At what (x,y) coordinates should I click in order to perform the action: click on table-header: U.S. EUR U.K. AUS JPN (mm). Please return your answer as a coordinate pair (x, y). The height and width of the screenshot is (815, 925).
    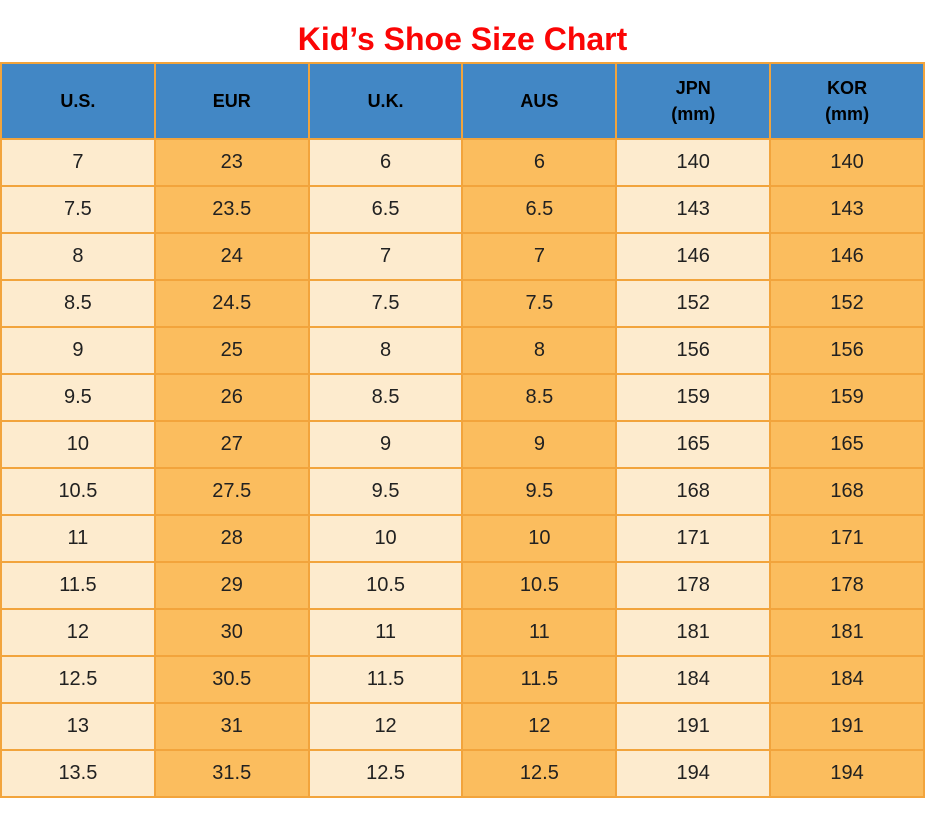
    Looking at the image, I should click on (462, 101).